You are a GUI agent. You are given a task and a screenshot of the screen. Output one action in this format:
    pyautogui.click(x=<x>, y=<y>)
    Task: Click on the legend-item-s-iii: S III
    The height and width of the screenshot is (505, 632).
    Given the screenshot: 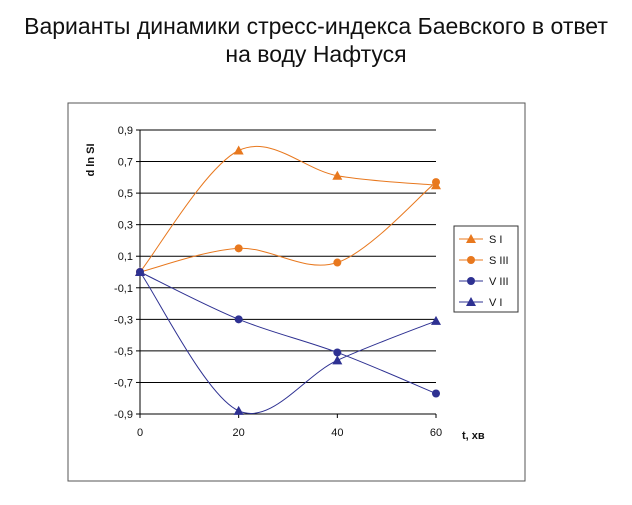 What is the action you would take?
    pyautogui.click(x=484, y=261)
    